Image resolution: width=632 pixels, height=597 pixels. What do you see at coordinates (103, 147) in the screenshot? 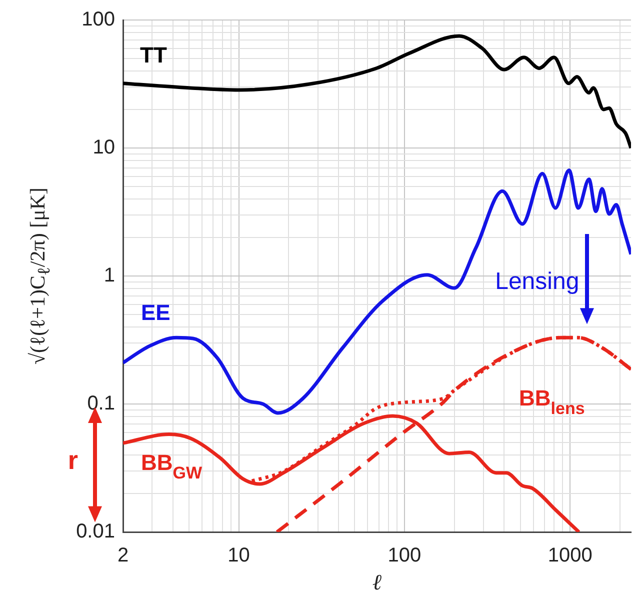
I see `y-tick-label: 10` at bounding box center [103, 147].